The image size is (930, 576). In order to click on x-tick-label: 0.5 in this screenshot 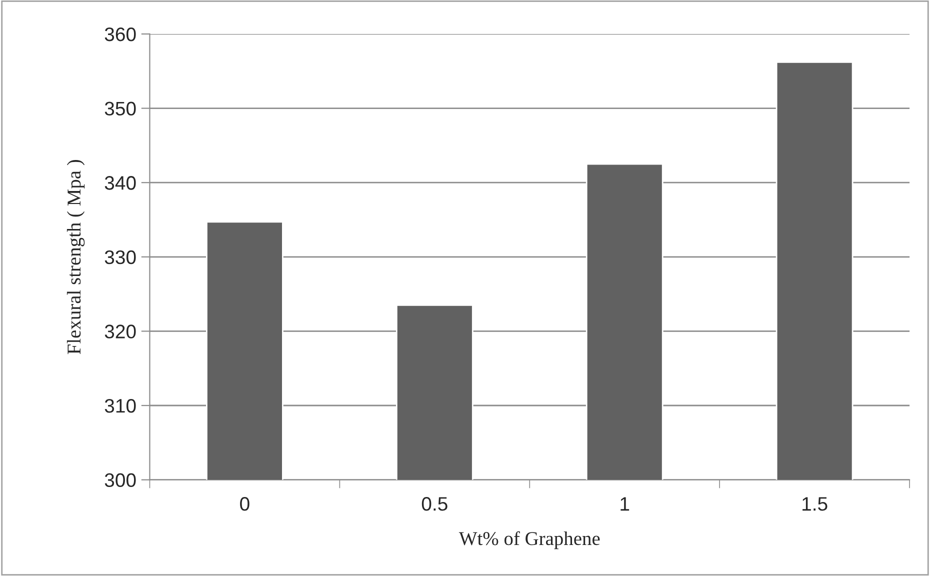, I will do `click(435, 503)`.